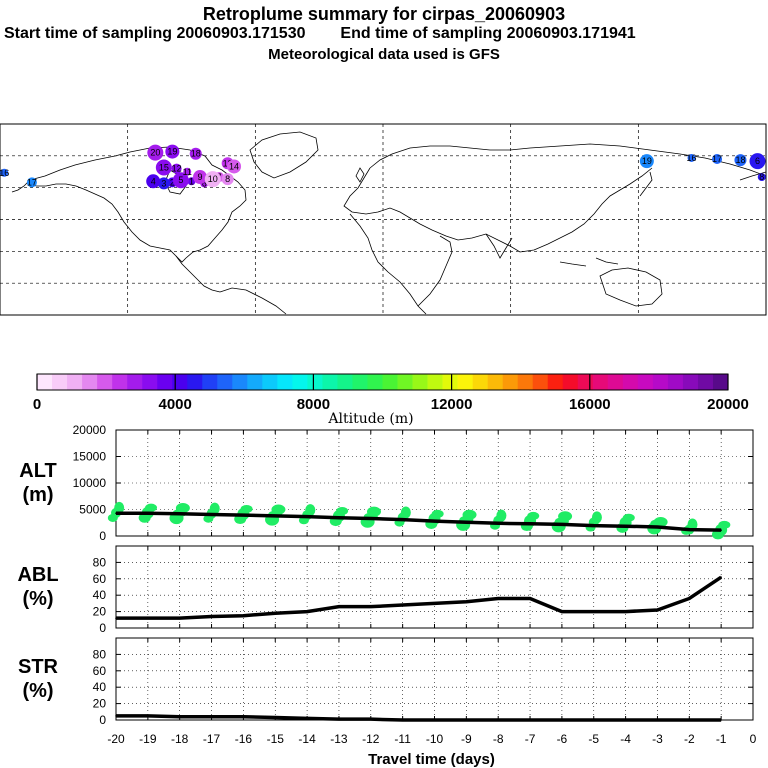 The width and height of the screenshot is (768, 768). I want to click on y-tick-label: 10000, so click(90, 483).